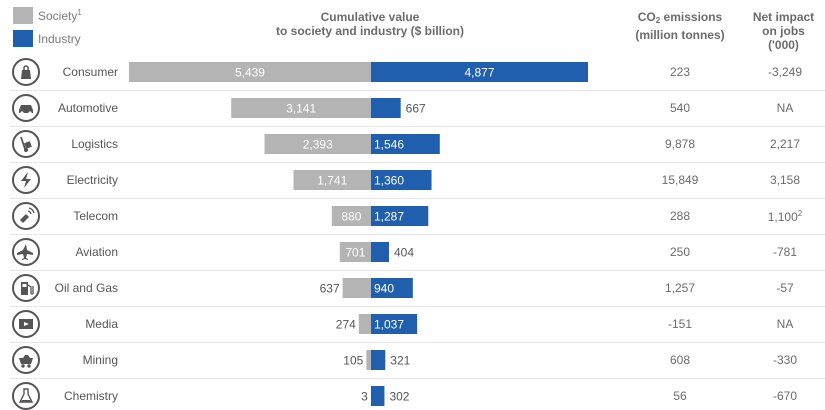 This screenshot has width=825, height=410. Describe the element at coordinates (87, 108) in the screenshot. I see `category-label-automotive: Automotive` at that location.